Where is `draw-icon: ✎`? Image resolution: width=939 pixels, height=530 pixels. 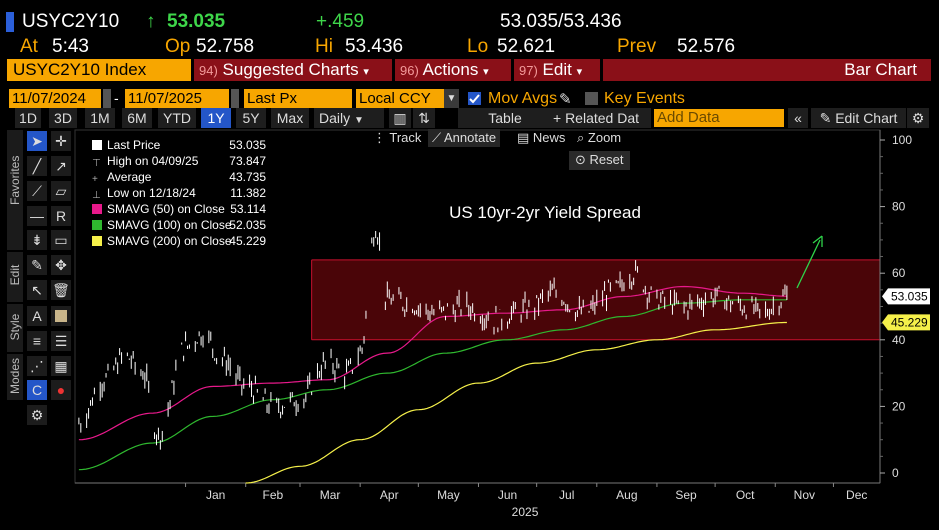
draw-icon: ✎ is located at coordinates (37, 265).